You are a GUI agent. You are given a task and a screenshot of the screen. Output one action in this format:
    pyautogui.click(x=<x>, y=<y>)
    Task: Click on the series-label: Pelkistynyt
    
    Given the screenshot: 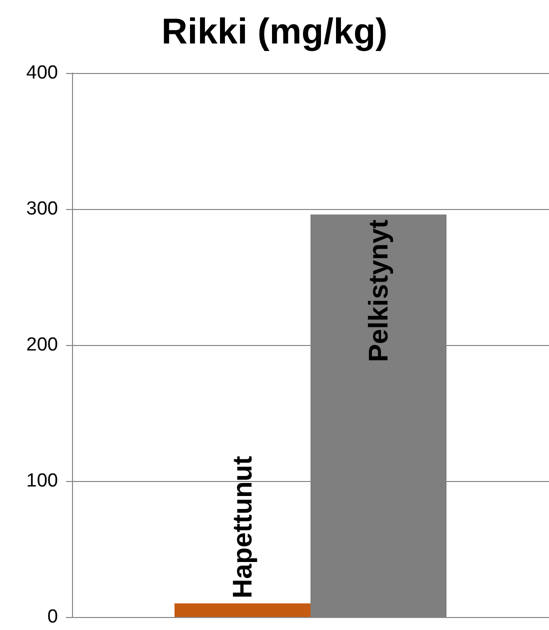 What is the action you would take?
    pyautogui.click(x=379, y=290)
    